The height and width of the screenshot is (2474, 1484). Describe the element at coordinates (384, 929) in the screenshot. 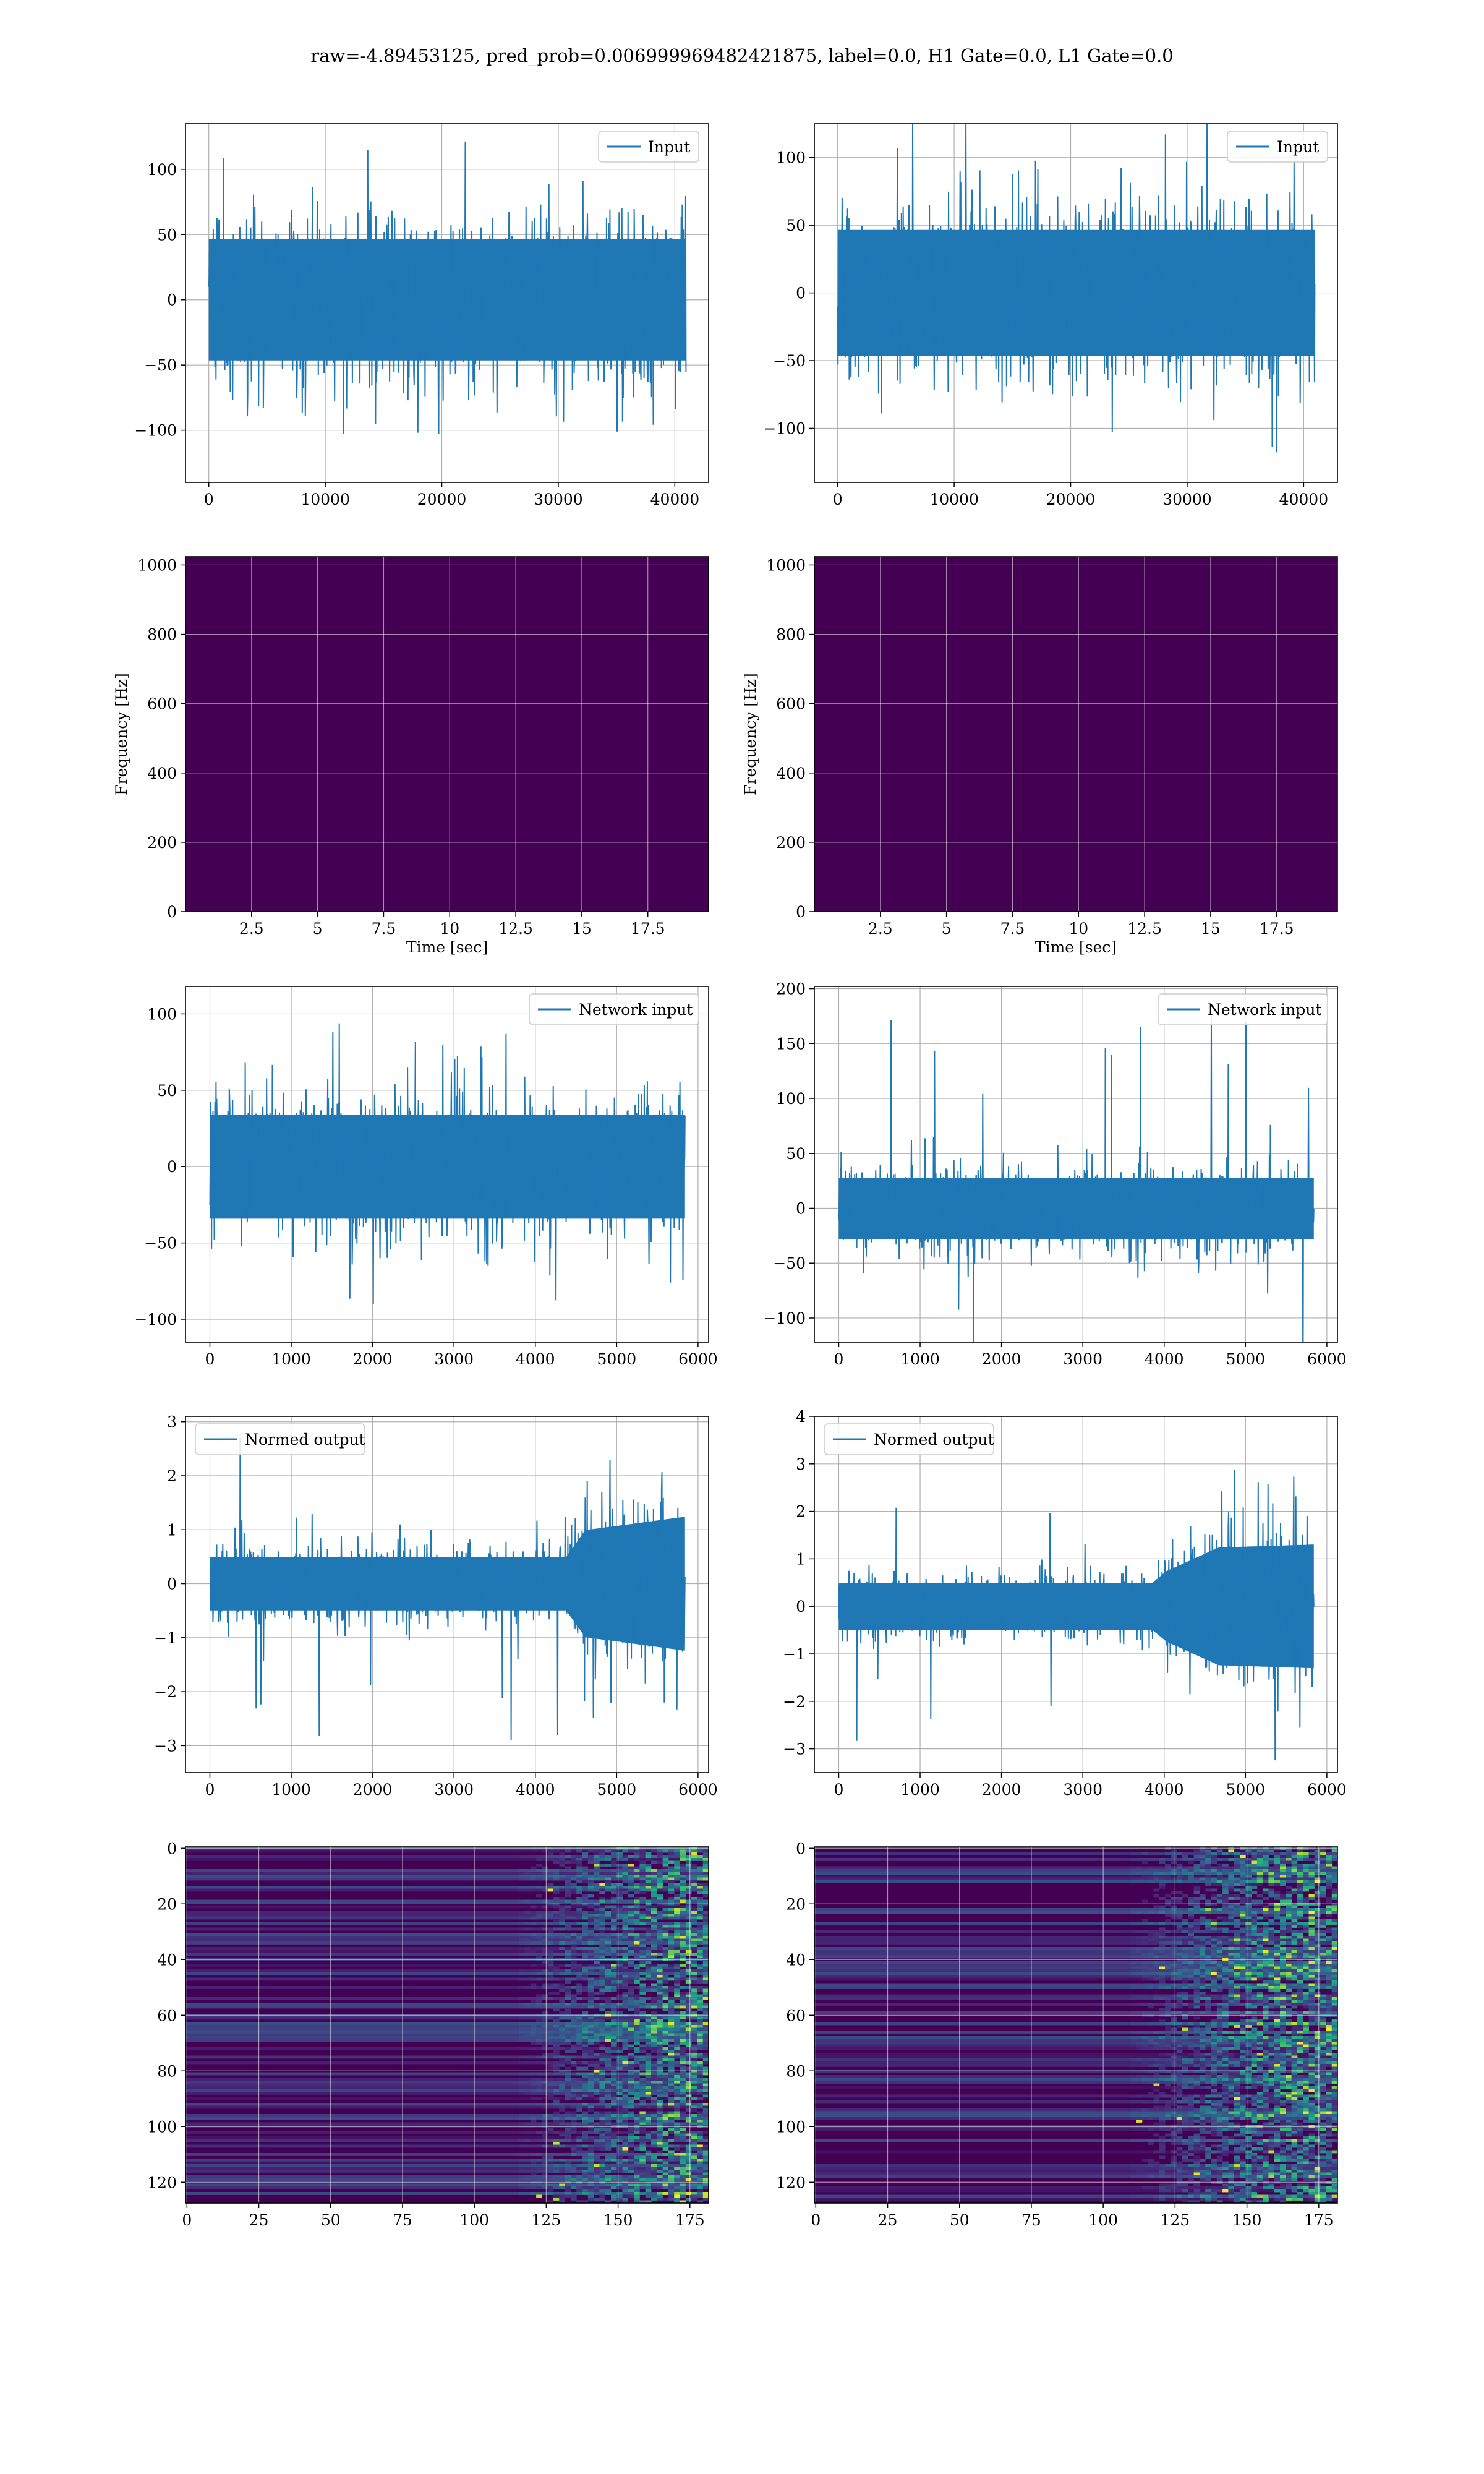

I see `x-tick-label: 7.5` at that location.